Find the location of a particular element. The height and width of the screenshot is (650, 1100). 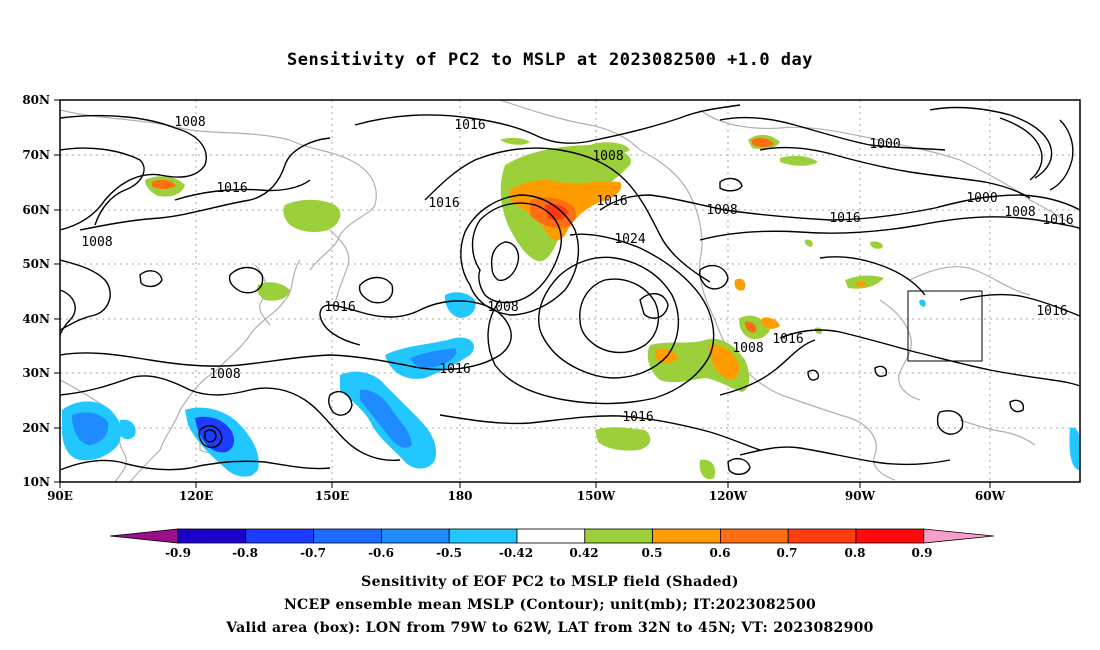

colorbar-arrow-low is located at coordinates (144, 536).